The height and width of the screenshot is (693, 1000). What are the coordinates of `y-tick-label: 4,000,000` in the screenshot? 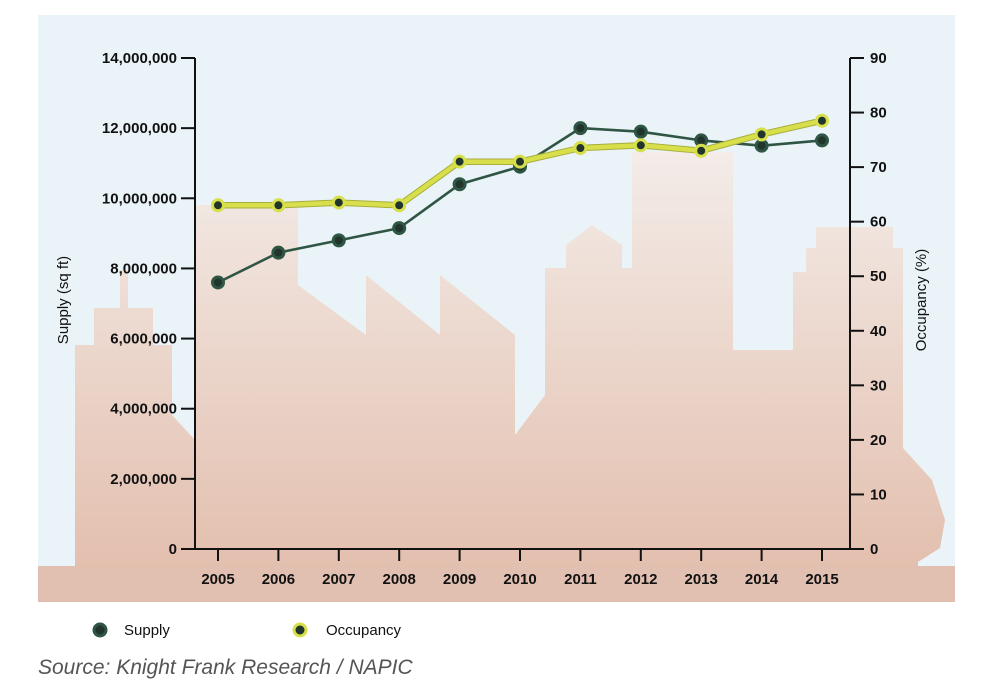 It's located at (143, 409).